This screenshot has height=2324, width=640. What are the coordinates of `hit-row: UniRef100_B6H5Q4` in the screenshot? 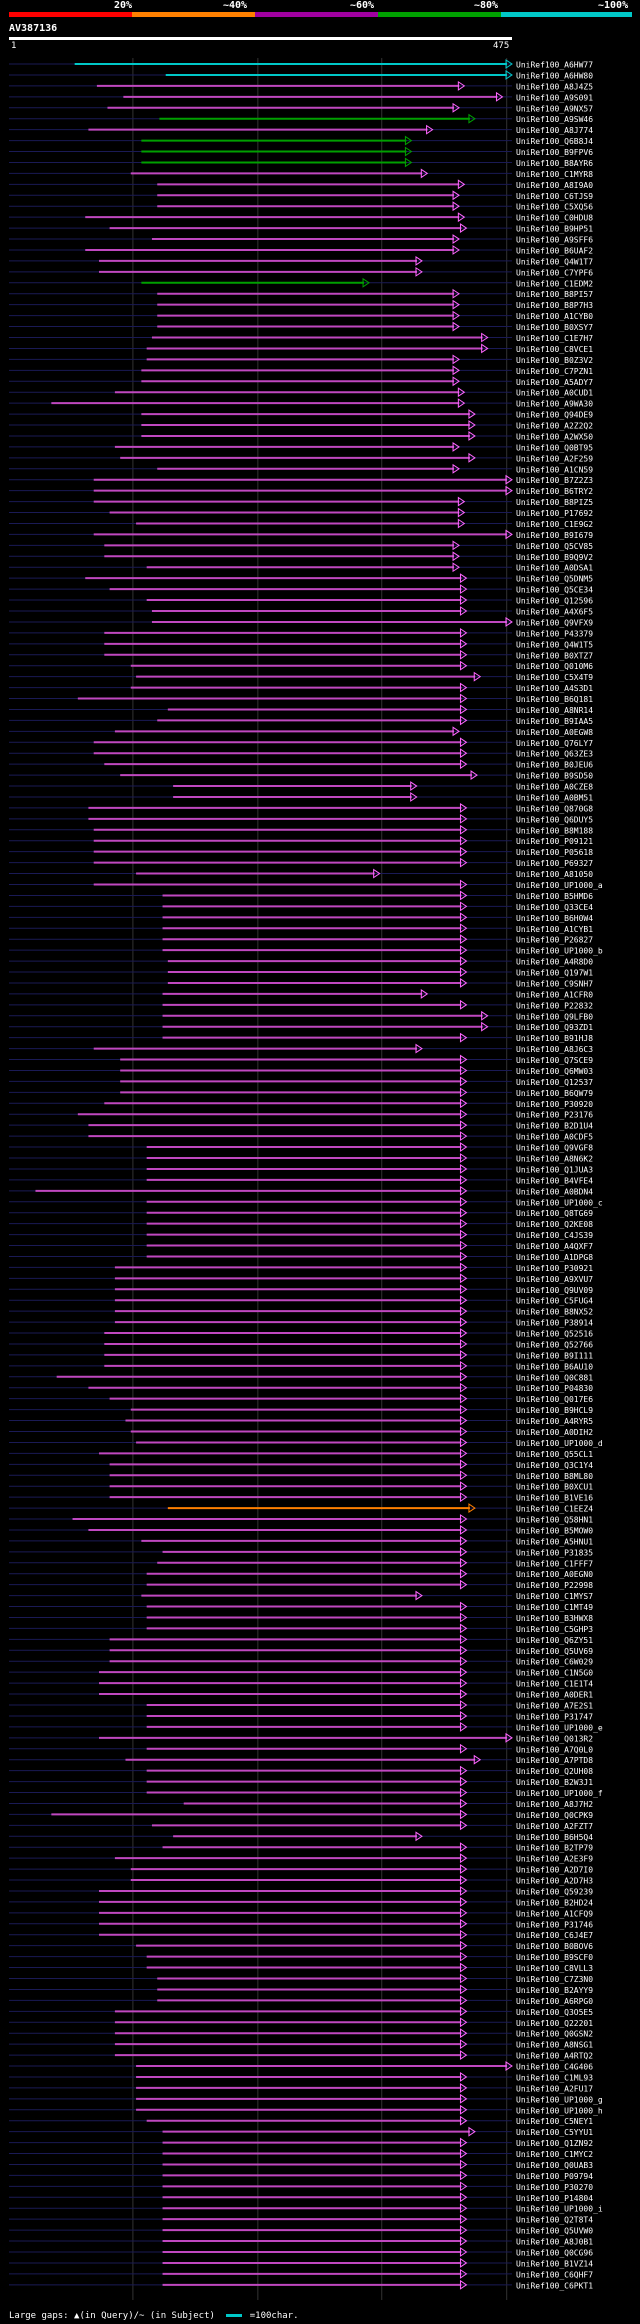 It's located at (301, 1836).